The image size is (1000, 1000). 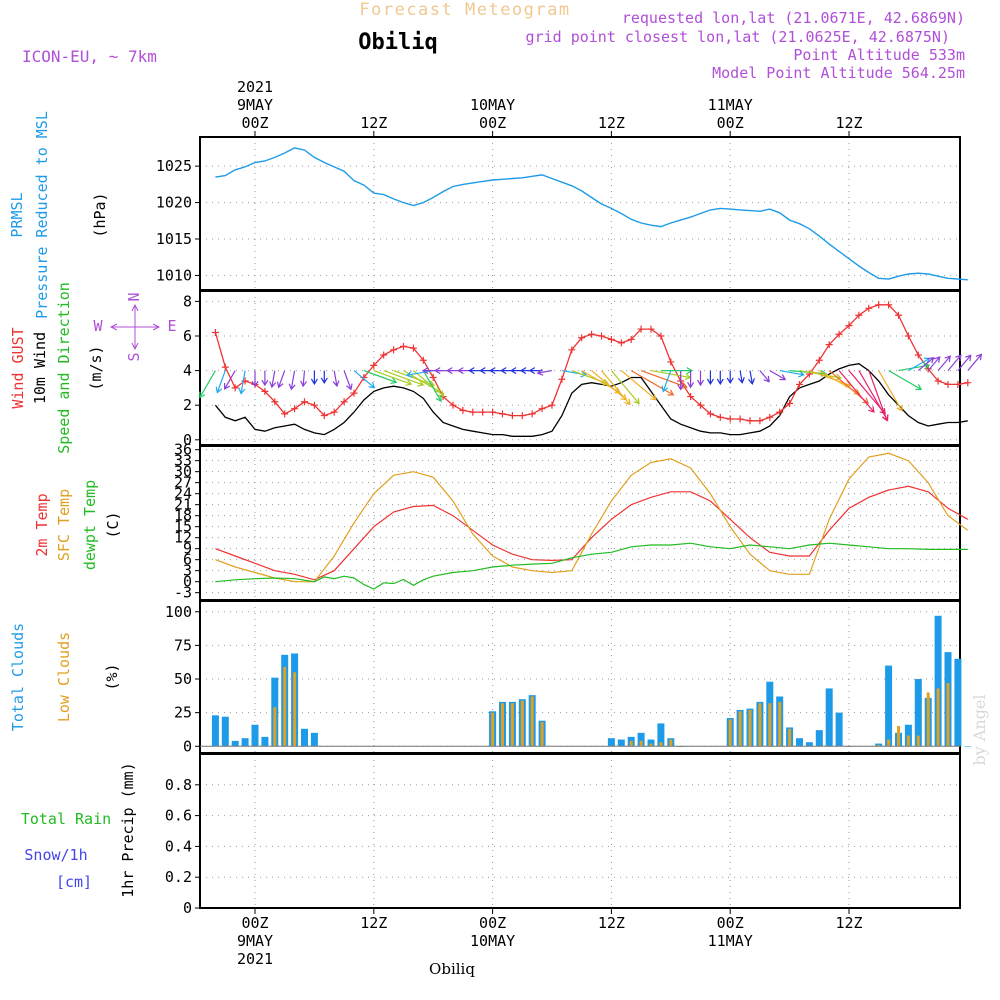 I want to click on y-tick-label: 21, so click(x=183, y=505).